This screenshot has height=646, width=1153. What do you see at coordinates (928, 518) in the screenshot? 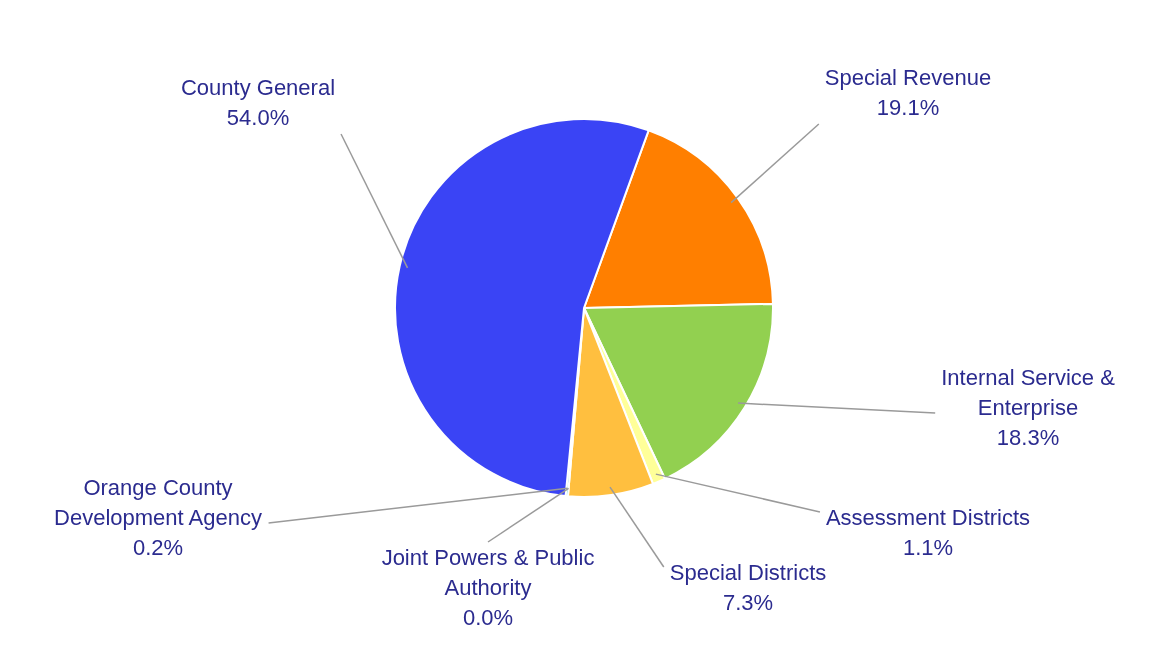
I see `slice-label: Assessment Districts` at bounding box center [928, 518].